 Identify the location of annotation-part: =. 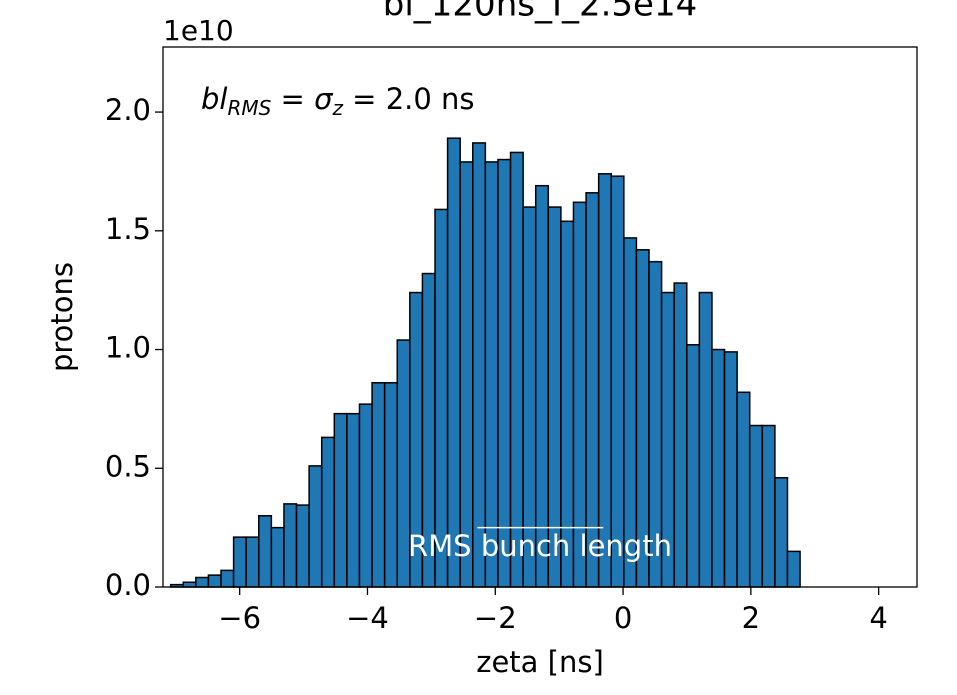
(292, 99).